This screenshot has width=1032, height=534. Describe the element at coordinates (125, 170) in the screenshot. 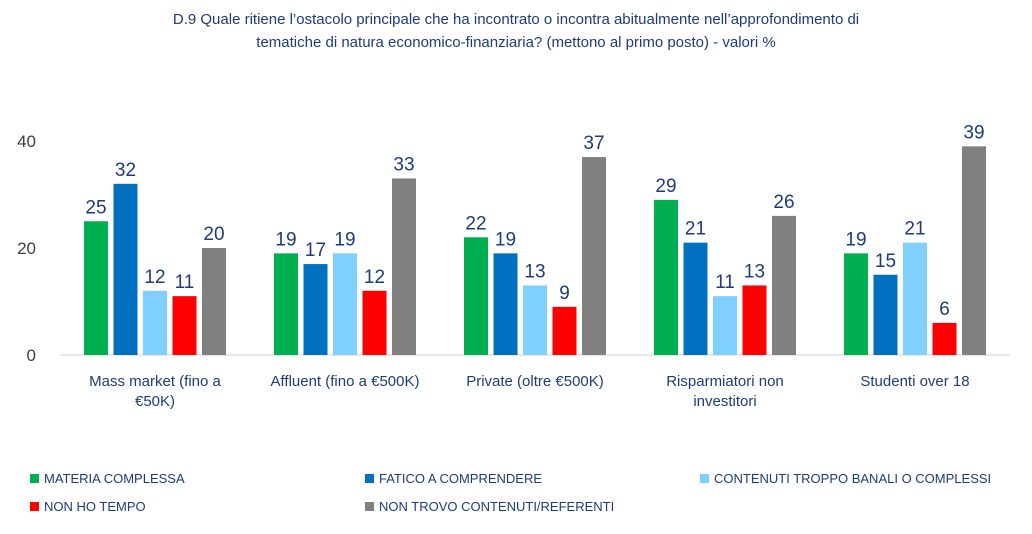

I see `data-label: 32` at that location.